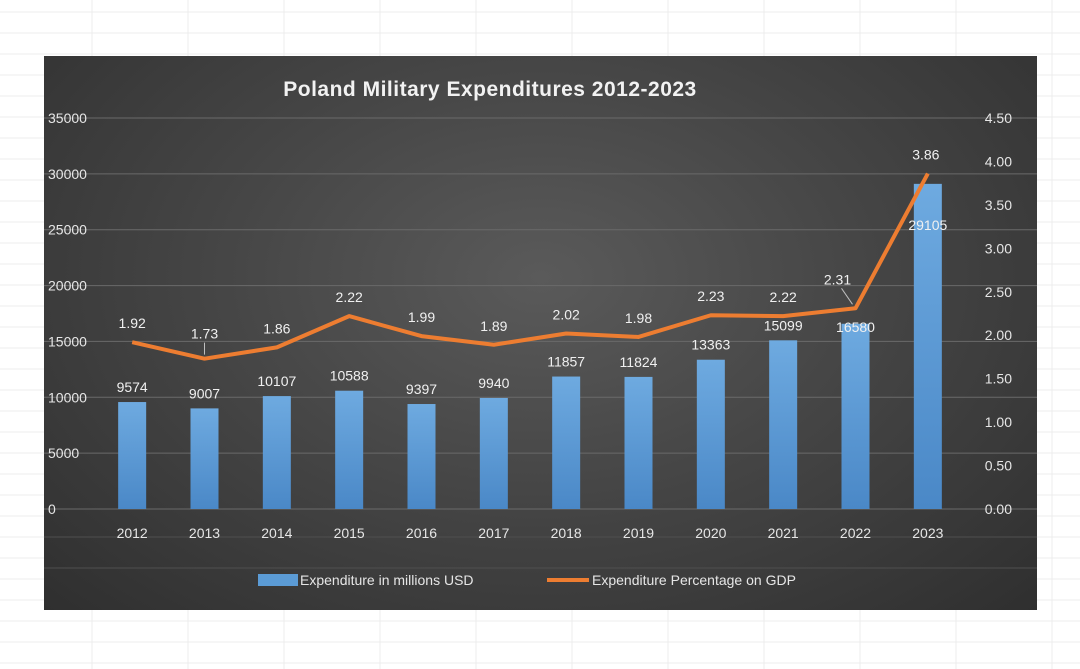 This screenshot has height=669, width=1080. What do you see at coordinates (998, 509) in the screenshot?
I see `right-tick-label: 0.00` at bounding box center [998, 509].